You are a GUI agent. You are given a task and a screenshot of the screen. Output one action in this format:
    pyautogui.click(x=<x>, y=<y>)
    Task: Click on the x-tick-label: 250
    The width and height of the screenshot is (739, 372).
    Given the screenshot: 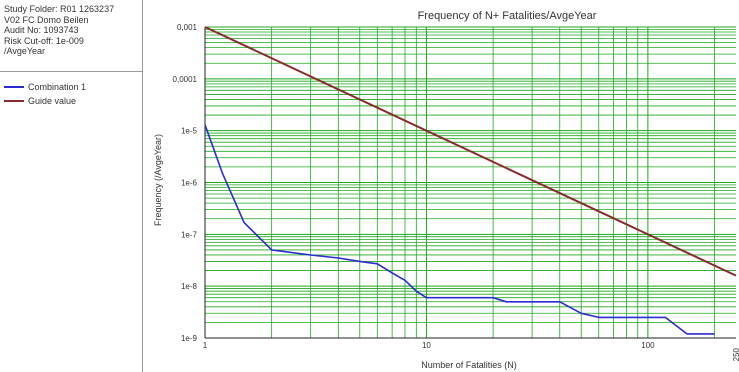 What is the action you would take?
    pyautogui.click(x=735, y=354)
    